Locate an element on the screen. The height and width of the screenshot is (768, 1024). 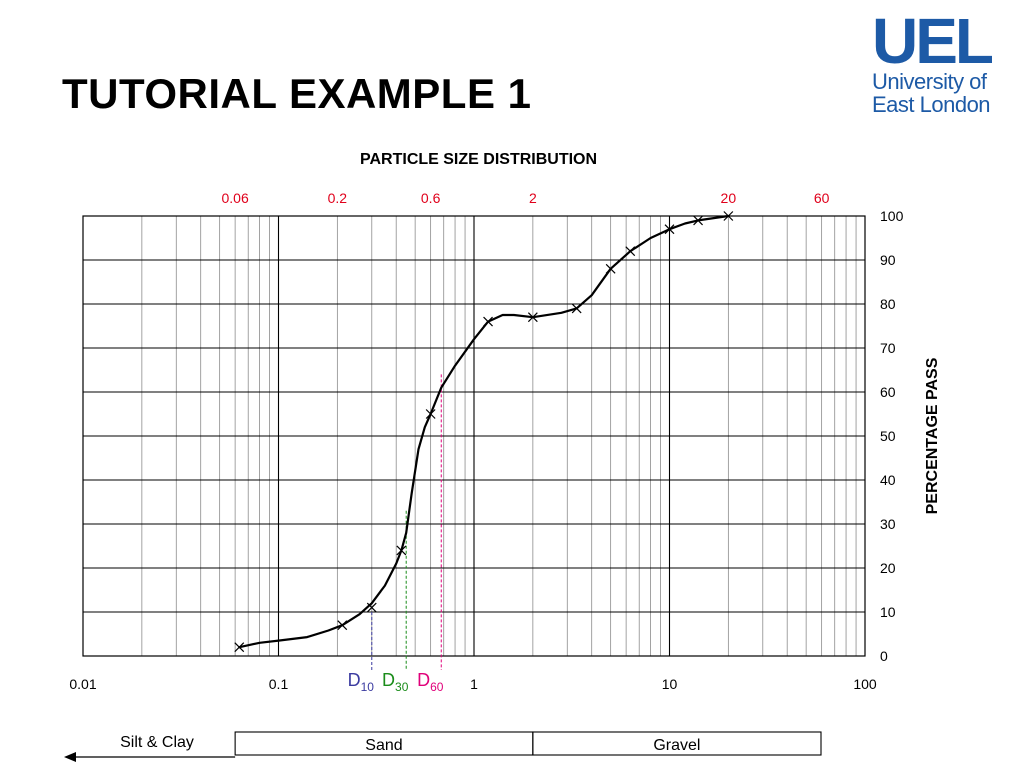
d-label: D60 is located at coordinates (430, 682).